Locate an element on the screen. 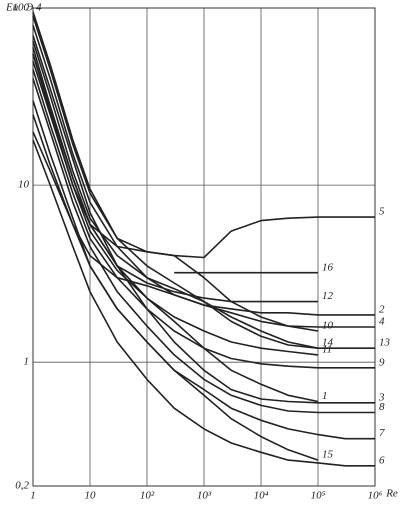 The width and height of the screenshot is (403, 507). curve-label: 15 is located at coordinates (328, 455).